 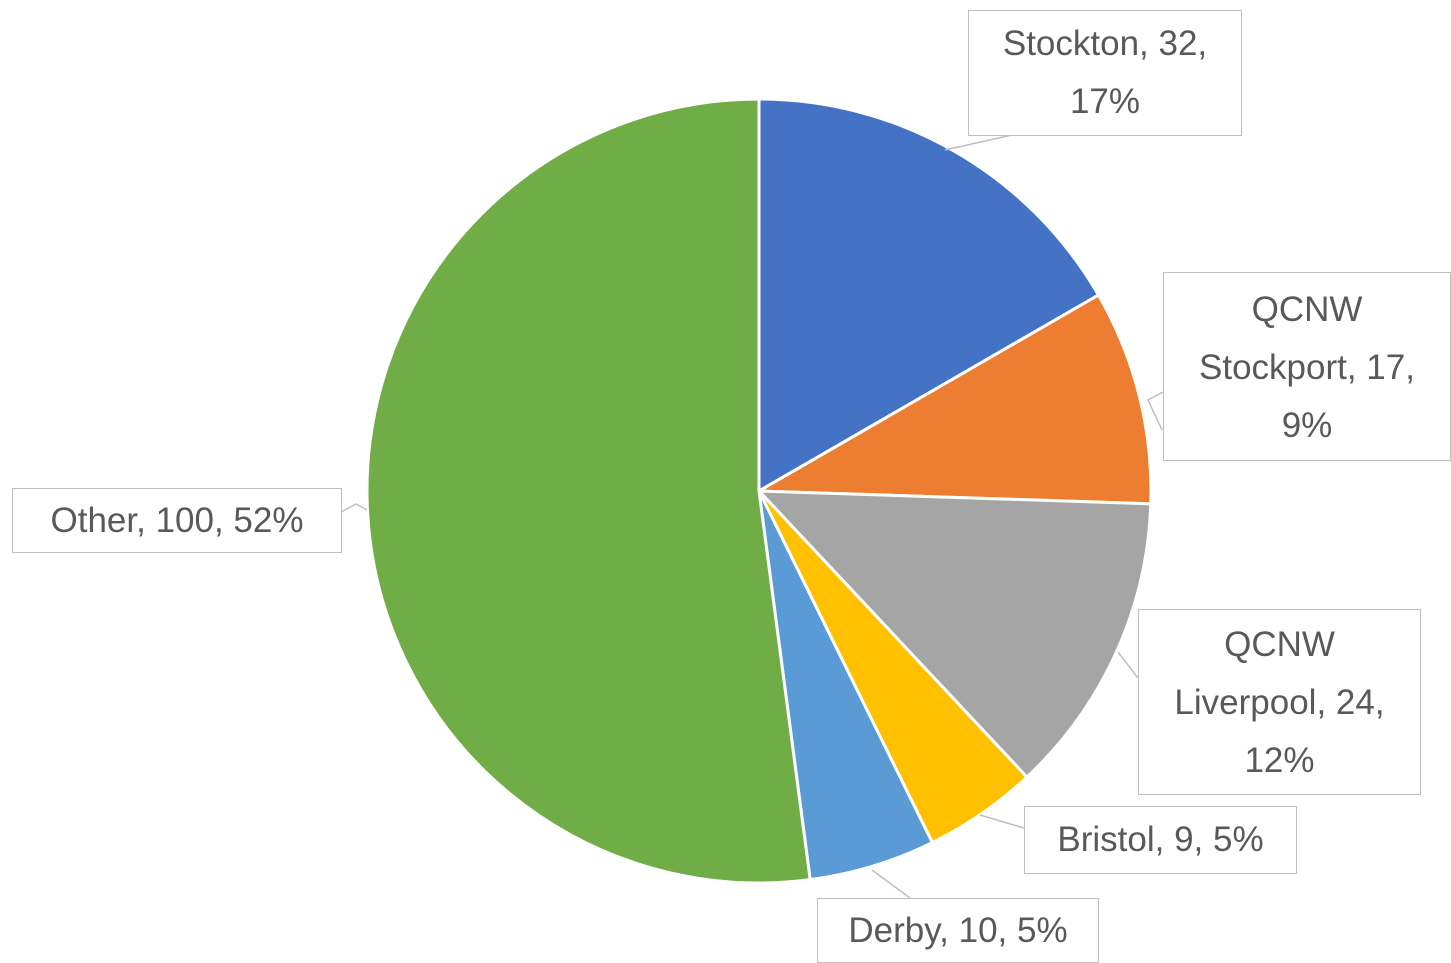 What do you see at coordinates (1160, 840) in the screenshot?
I see `data-label: Bristol, 9, 5%` at bounding box center [1160, 840].